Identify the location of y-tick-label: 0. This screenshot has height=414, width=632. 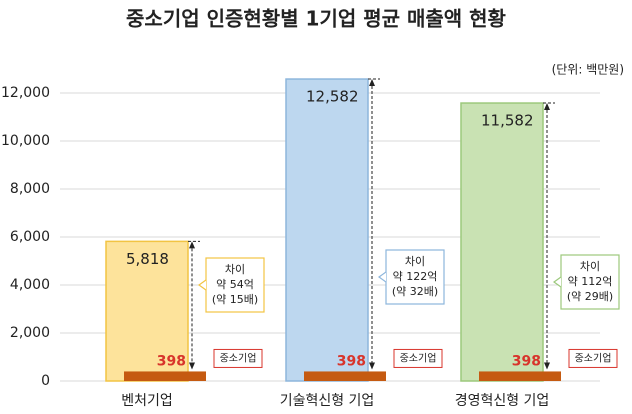
(45, 381).